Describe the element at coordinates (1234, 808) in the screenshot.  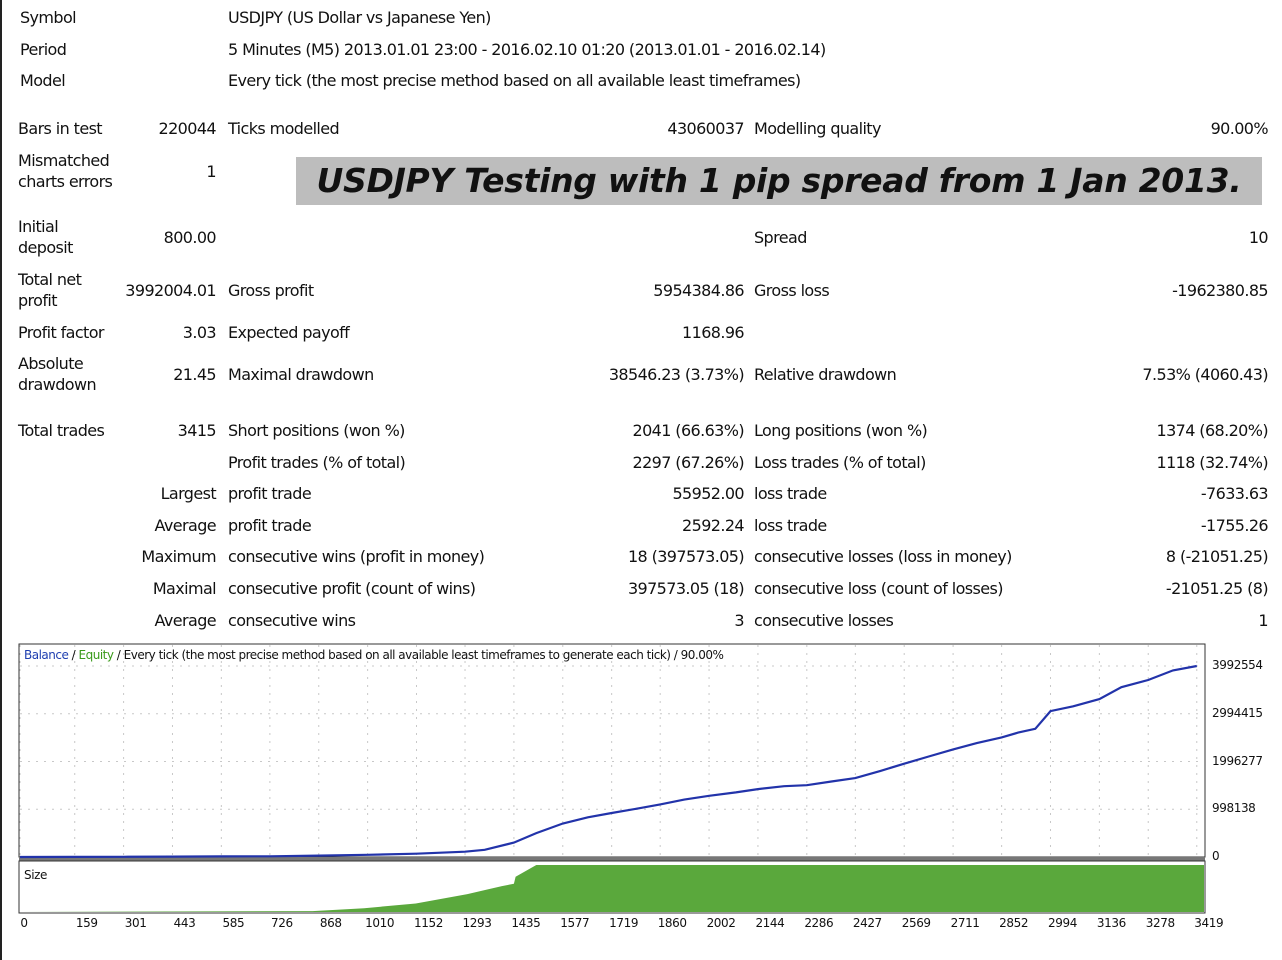
I see `y-tick-label: 998138` at that location.